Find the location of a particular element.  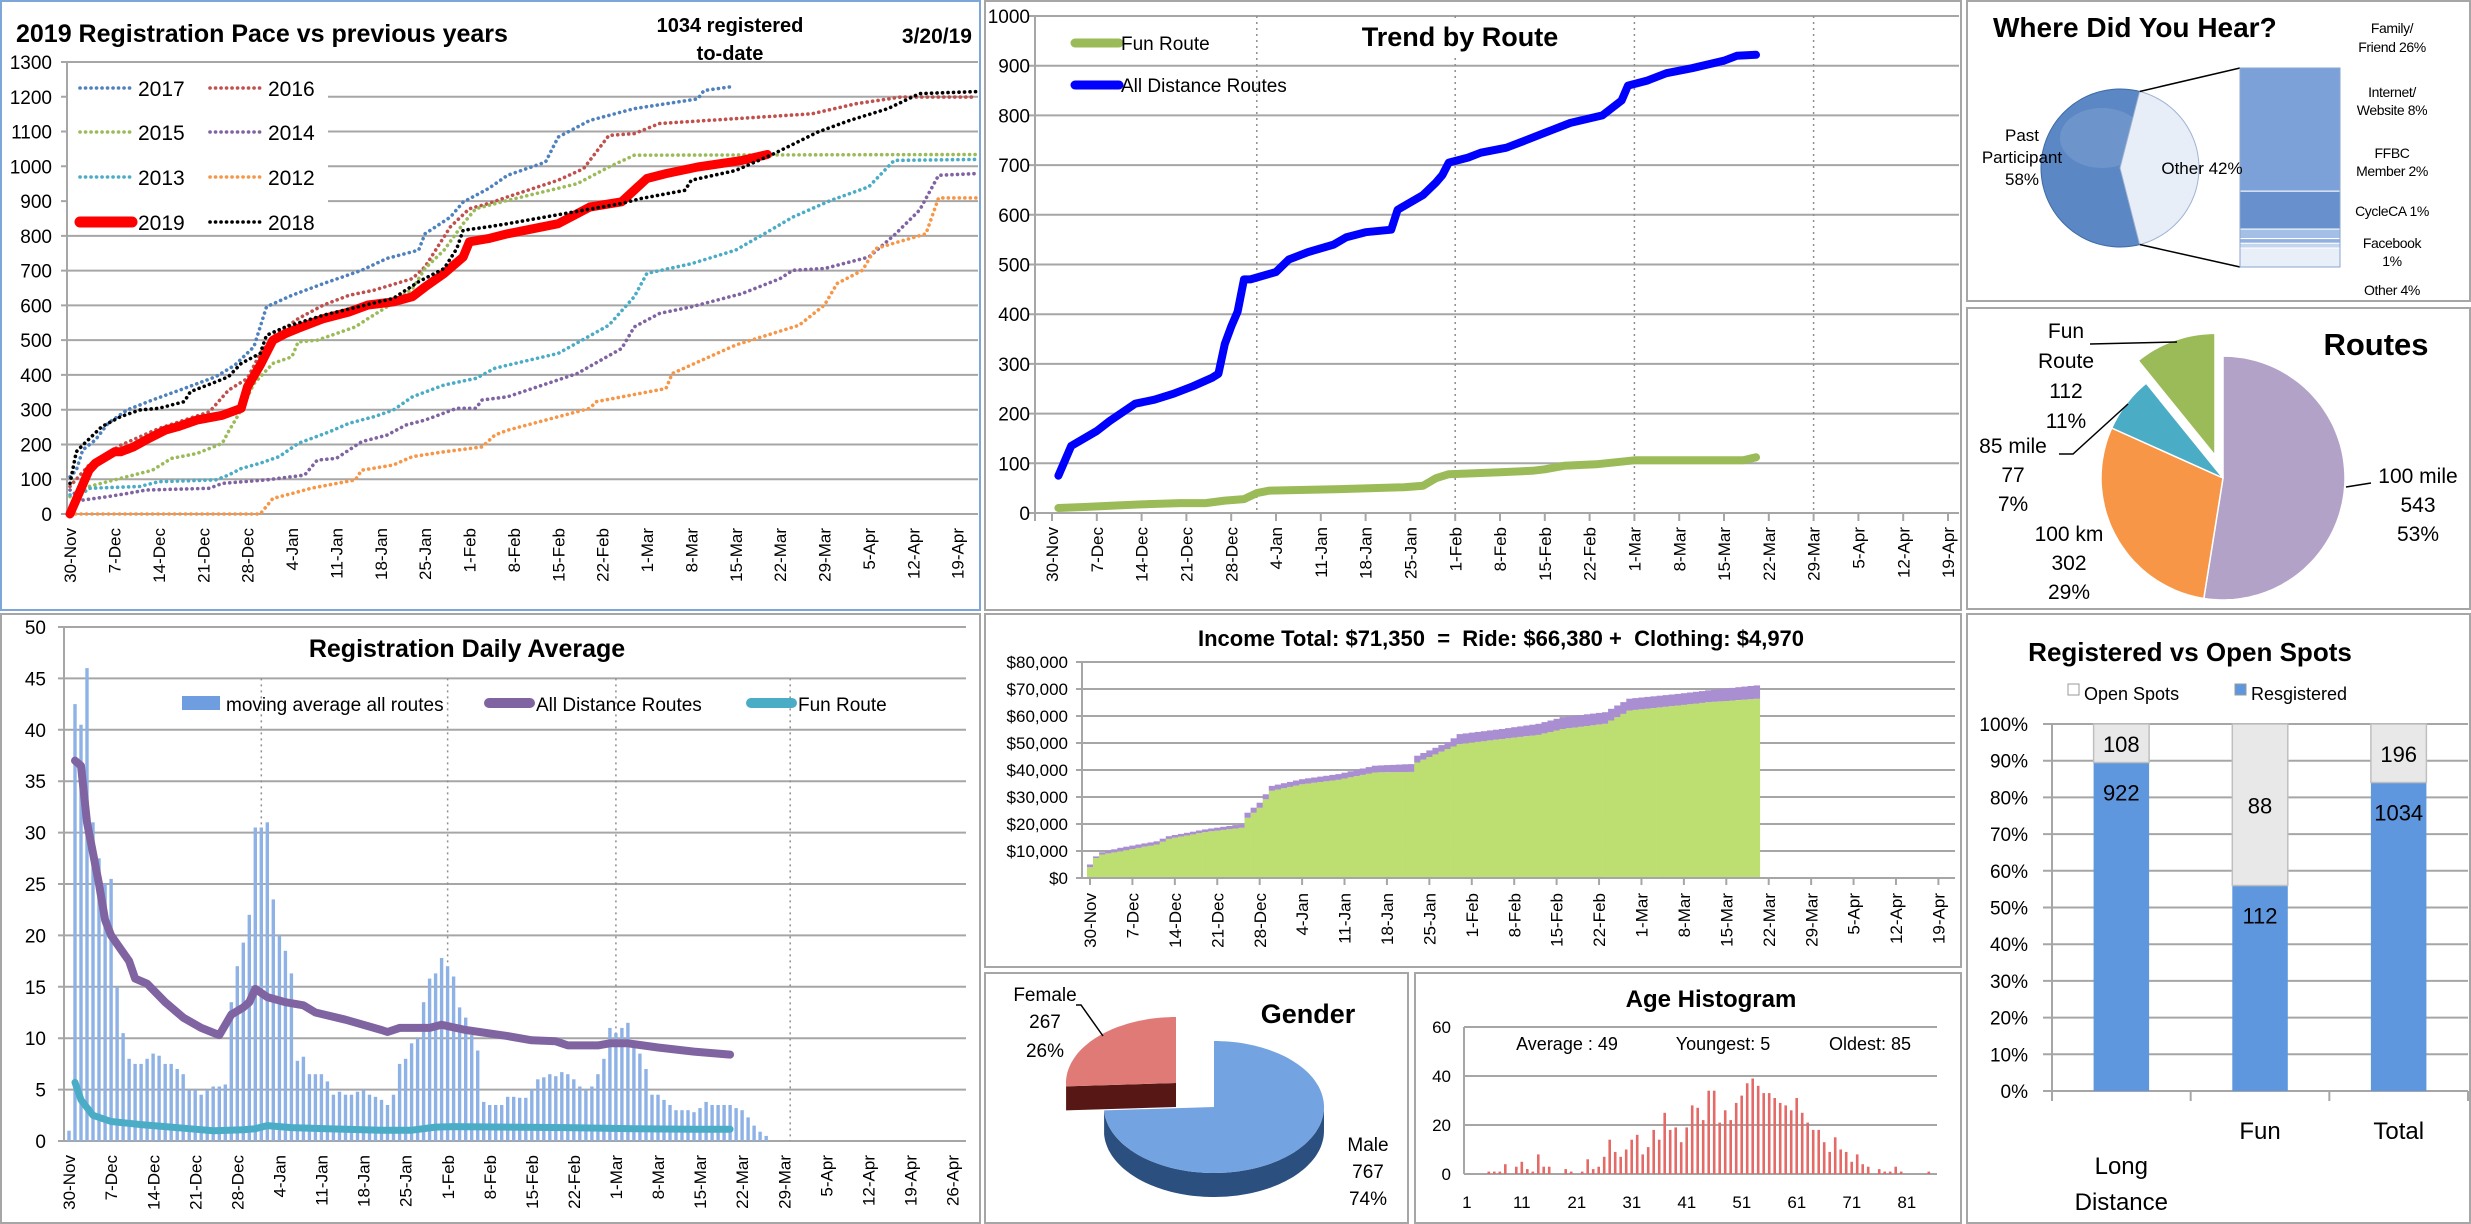

slice-label-female: Female is located at coordinates (1044, 995).